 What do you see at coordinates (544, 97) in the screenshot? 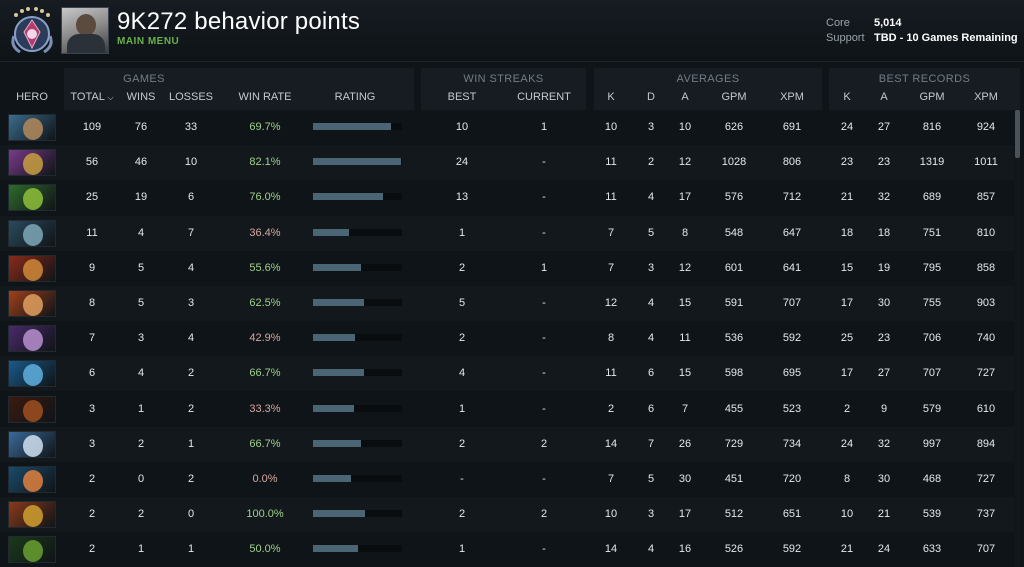
I see `column-header-current-streak: CURRENT` at bounding box center [544, 97].